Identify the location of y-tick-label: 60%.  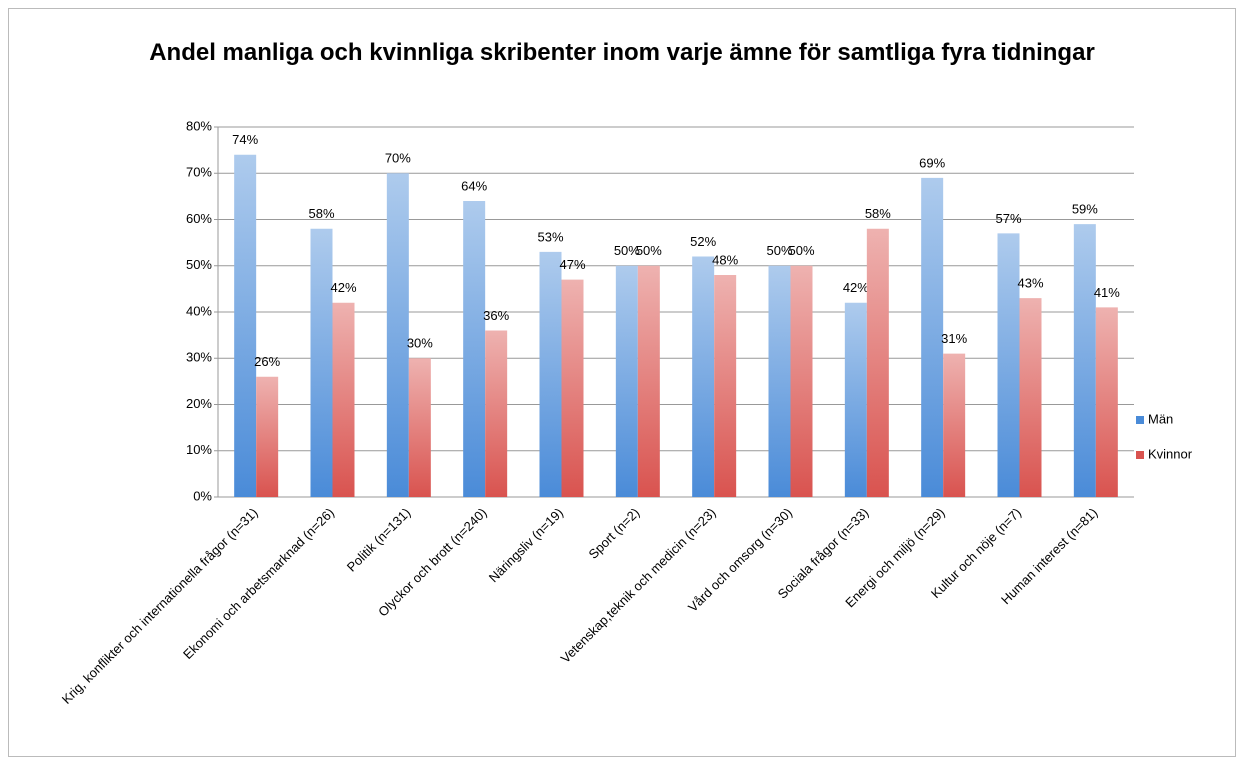
(199, 218).